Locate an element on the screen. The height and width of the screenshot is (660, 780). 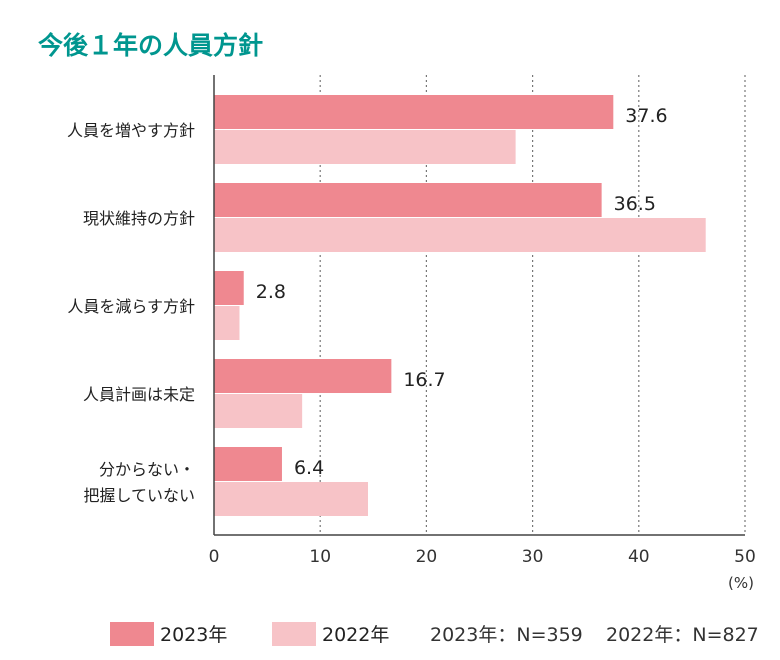
category-label: 人員を減らす方針 is located at coordinates (131, 306).